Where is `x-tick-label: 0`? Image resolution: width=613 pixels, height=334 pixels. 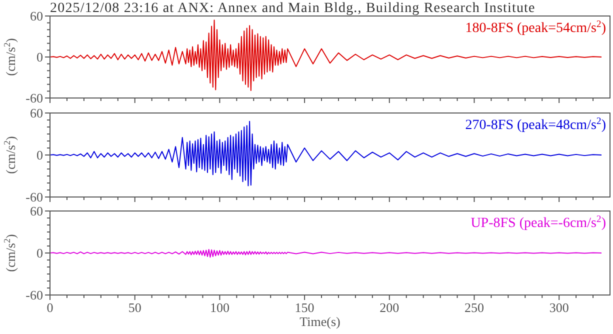
x-tick-label: 0 is located at coordinates (50, 307).